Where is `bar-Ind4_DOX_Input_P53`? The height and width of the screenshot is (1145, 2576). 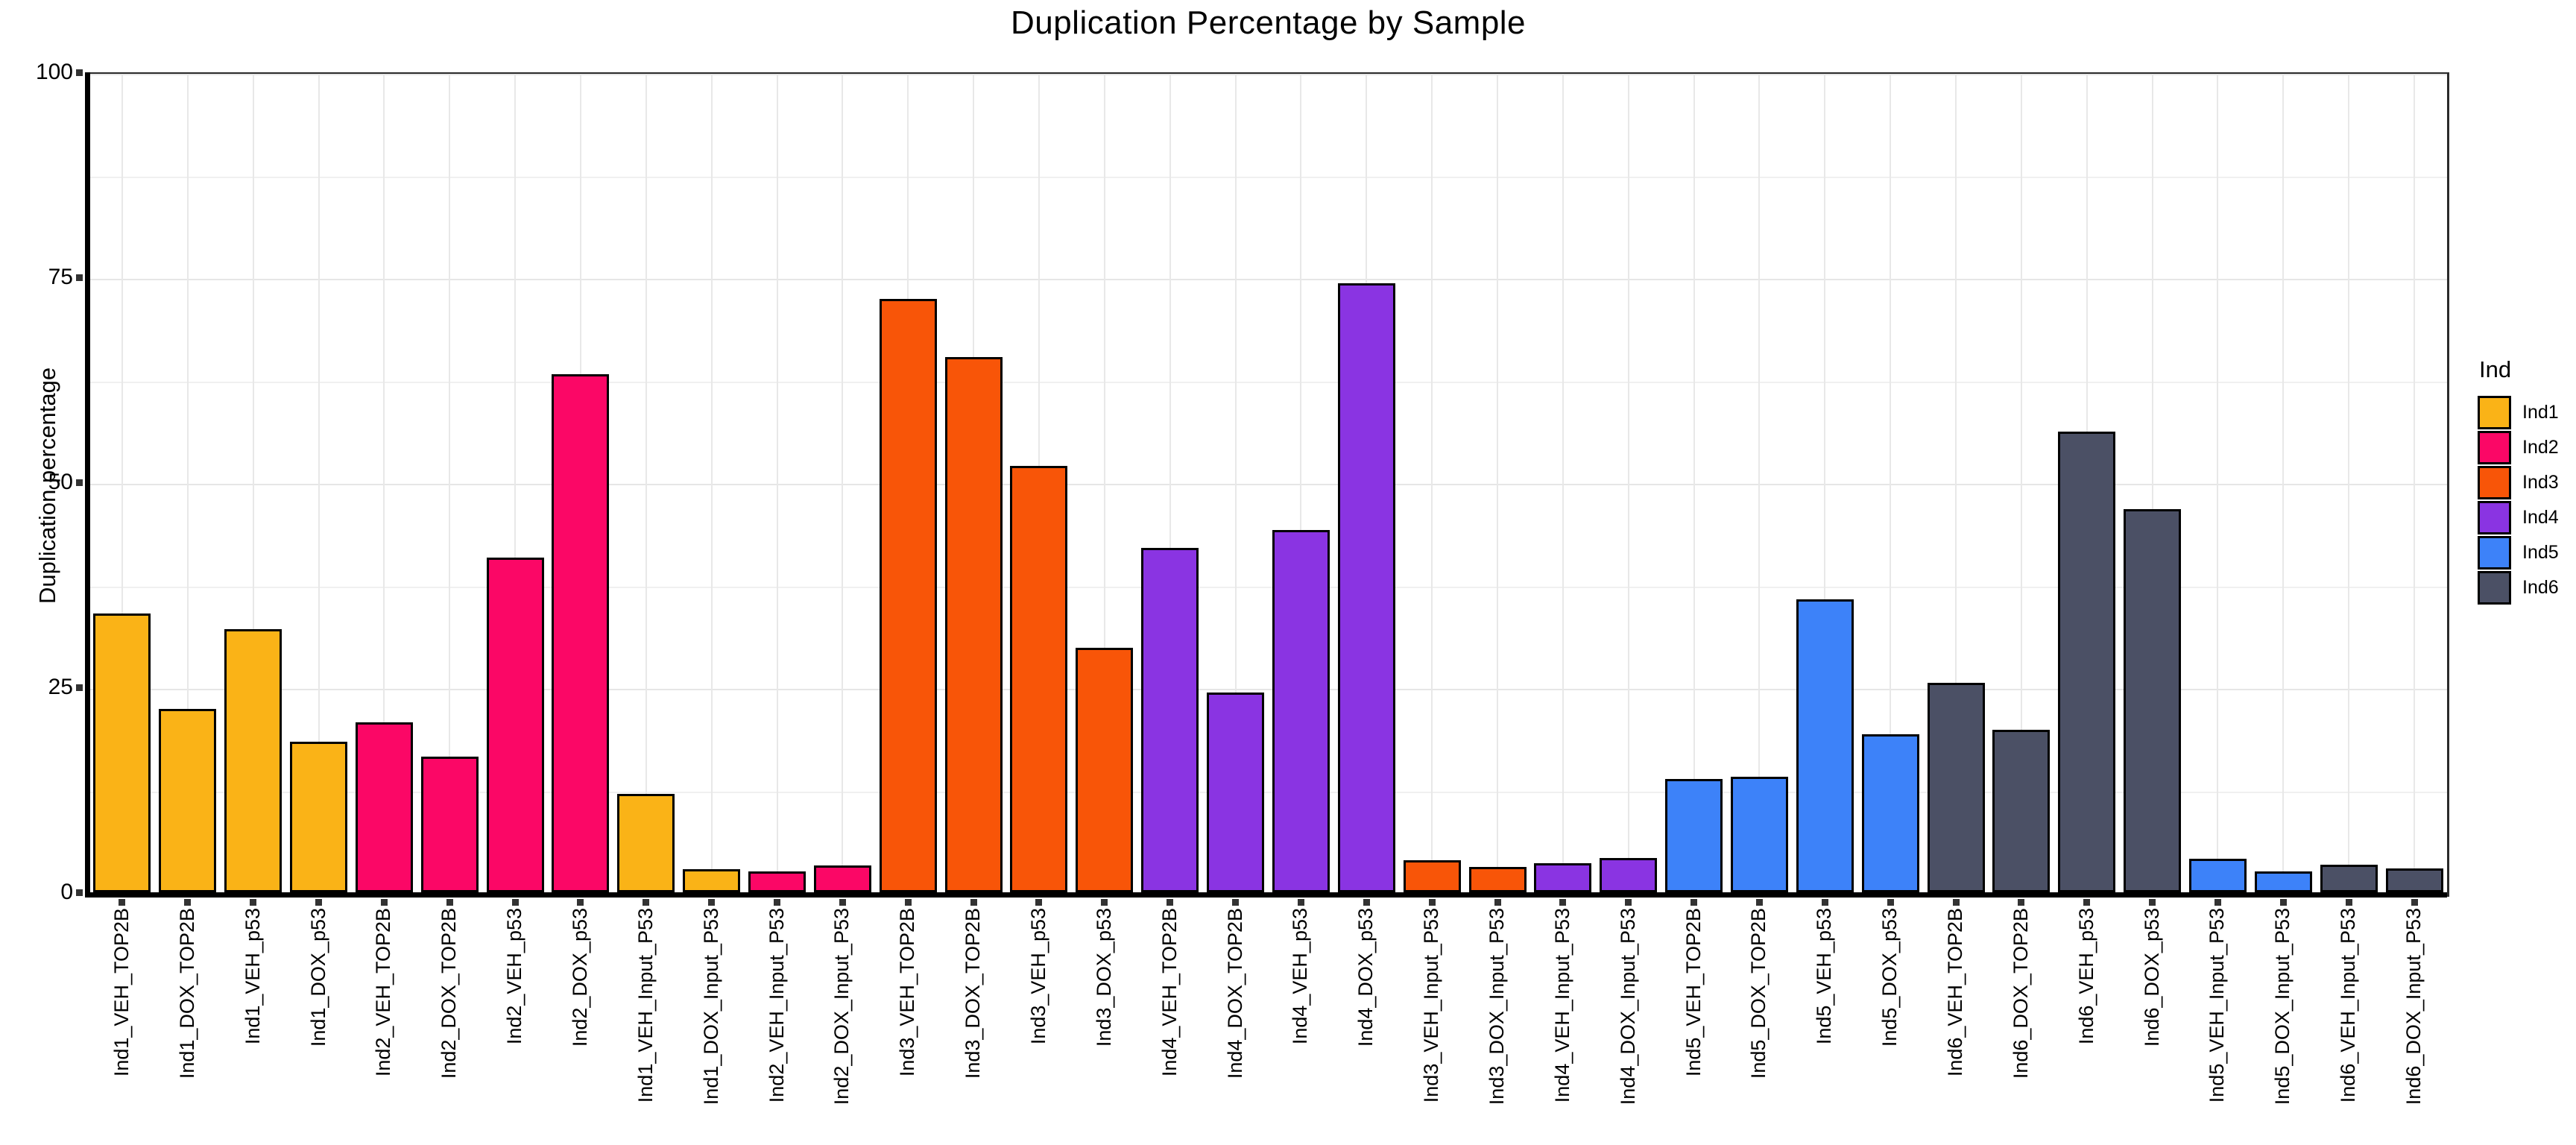 bar-Ind4_DOX_Input_P53 is located at coordinates (1628, 875).